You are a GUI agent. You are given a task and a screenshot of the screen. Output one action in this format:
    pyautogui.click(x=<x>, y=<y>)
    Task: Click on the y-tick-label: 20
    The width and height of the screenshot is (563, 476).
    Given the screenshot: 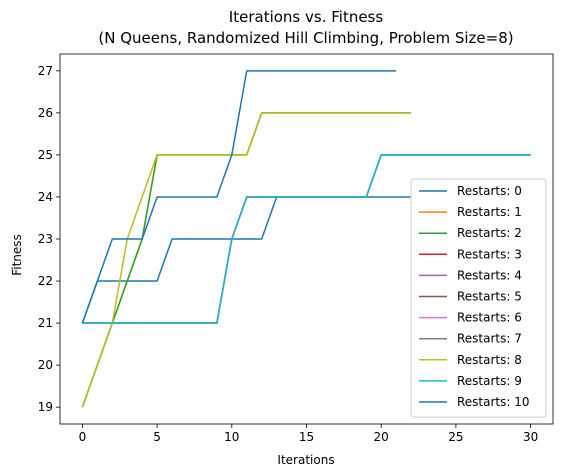 What is the action you would take?
    pyautogui.click(x=45, y=365)
    